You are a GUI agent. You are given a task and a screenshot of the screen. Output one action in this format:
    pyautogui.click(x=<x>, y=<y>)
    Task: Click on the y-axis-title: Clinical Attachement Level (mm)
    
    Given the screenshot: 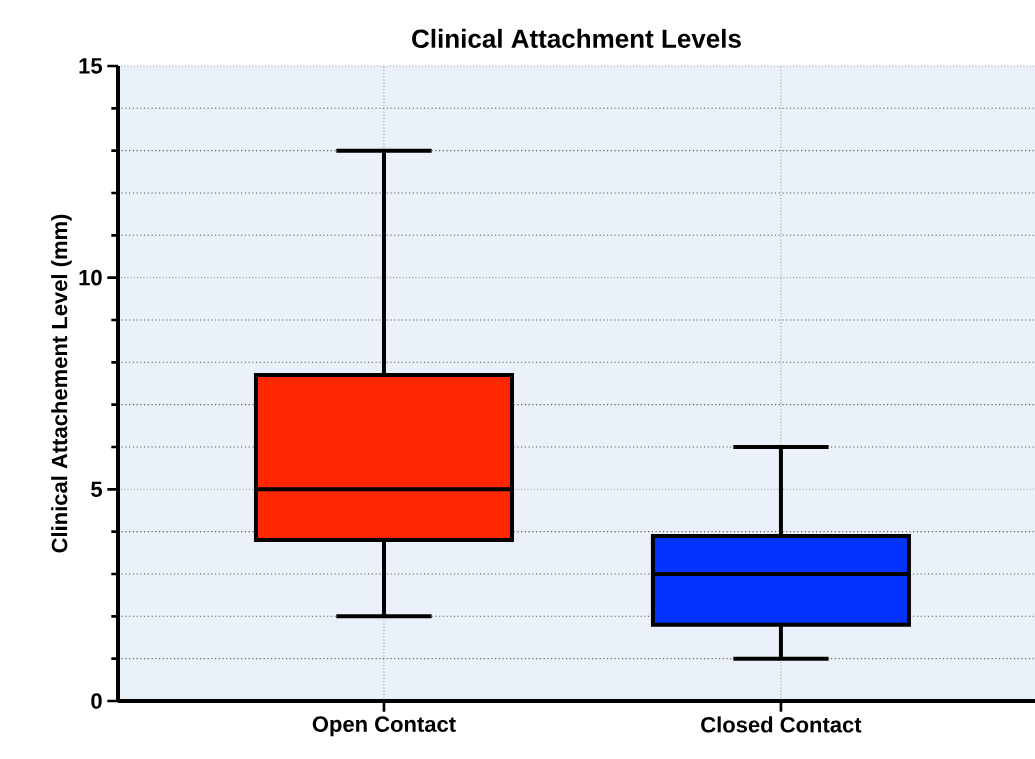 What is the action you would take?
    pyautogui.click(x=61, y=383)
    